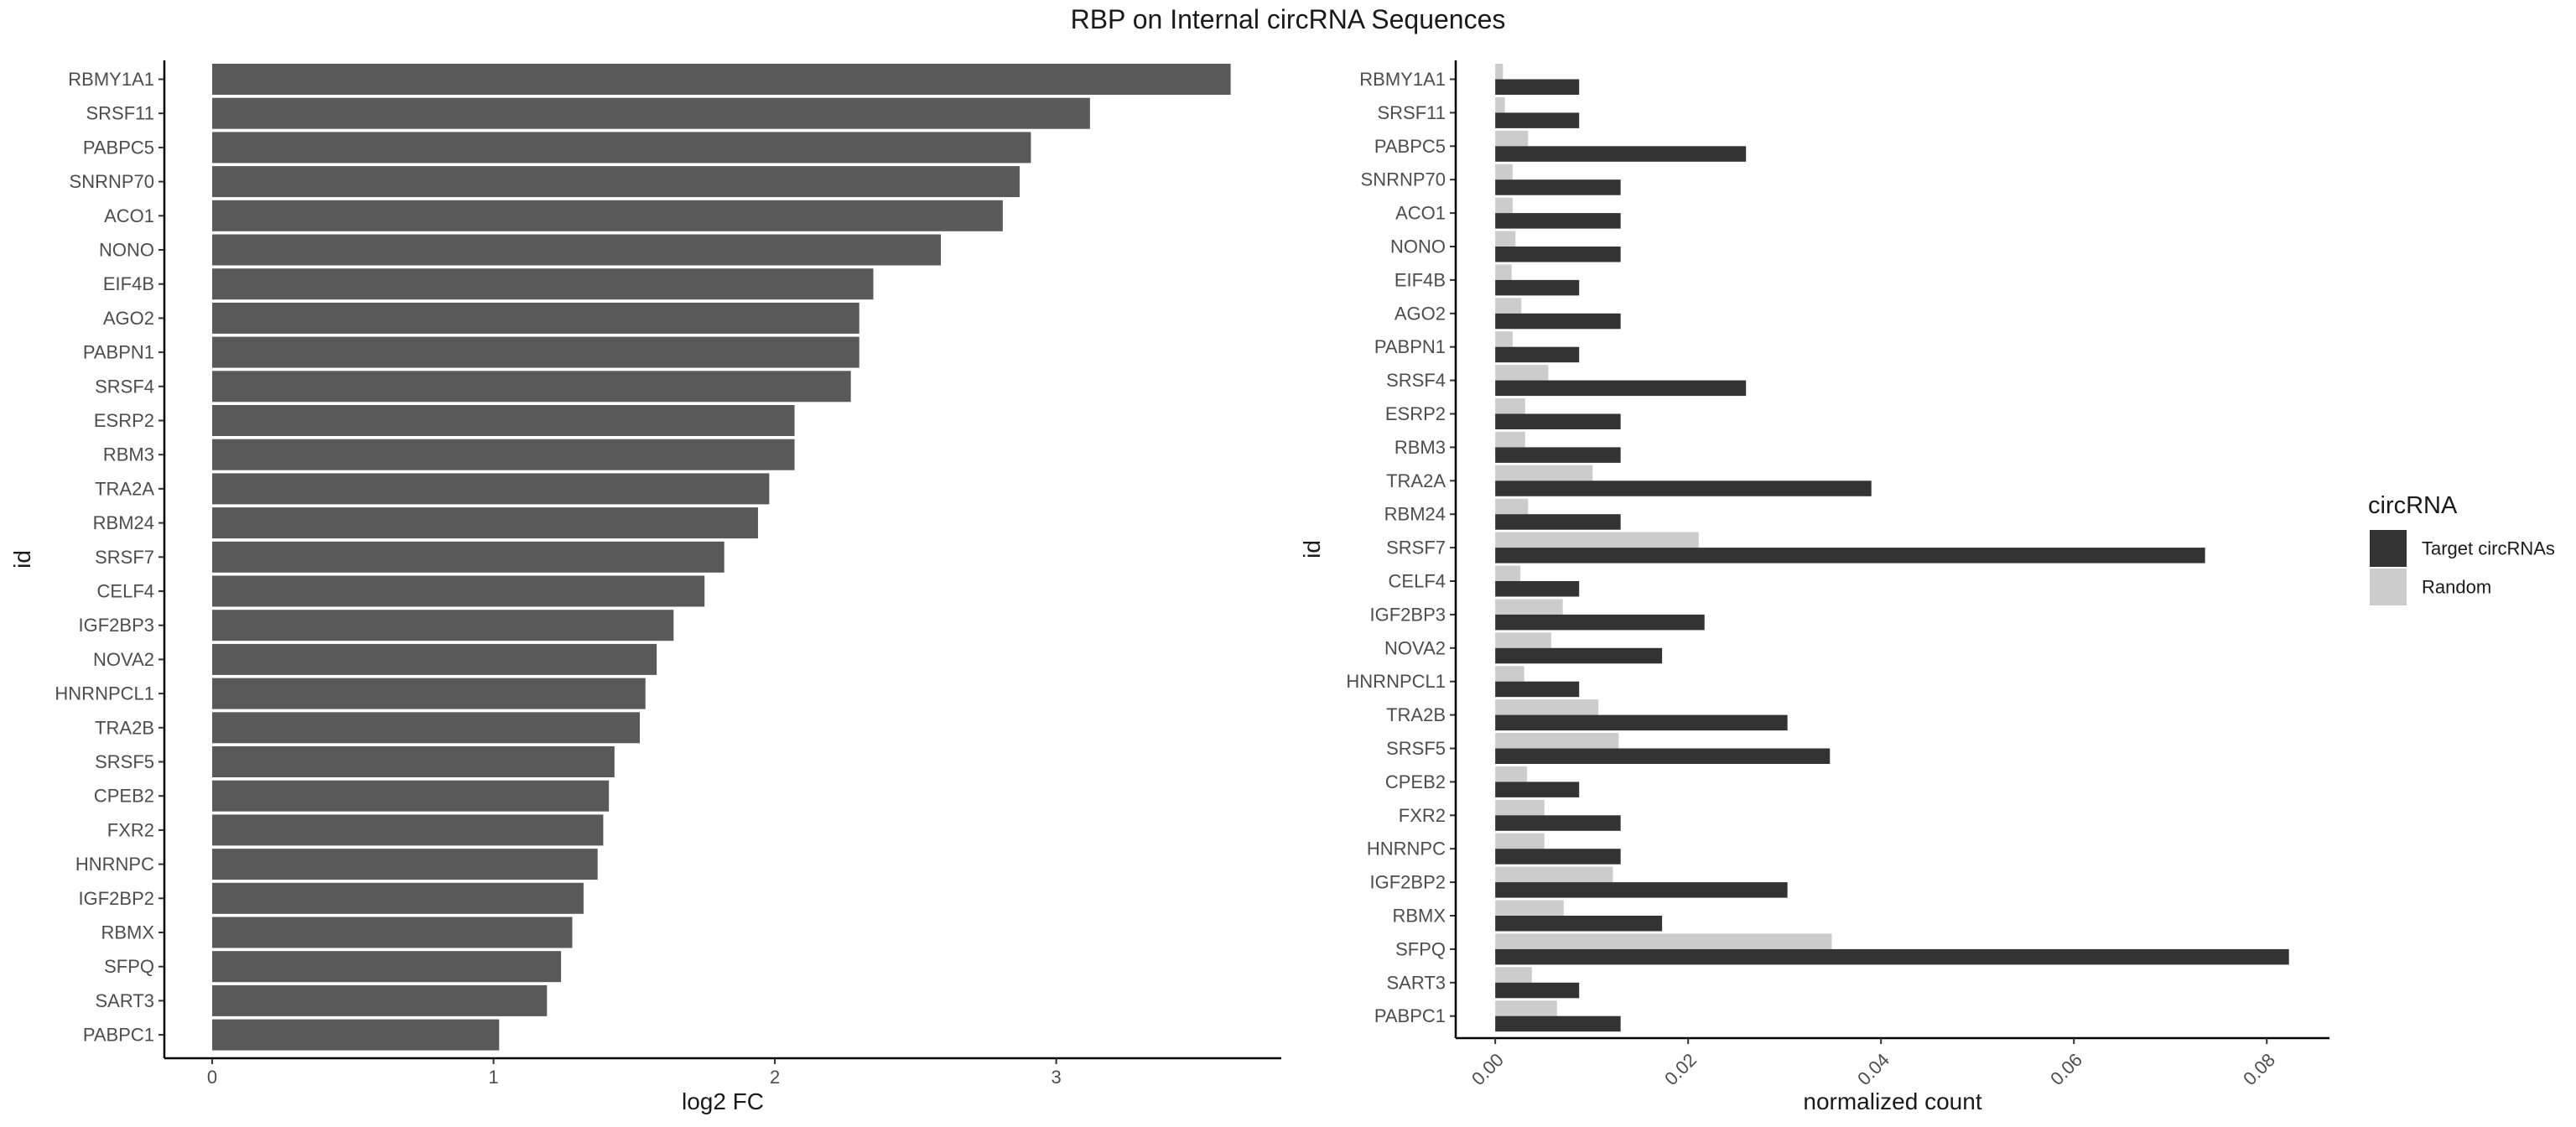 The height and width of the screenshot is (1127, 2576). What do you see at coordinates (1558, 221) in the screenshot?
I see `bar-target-aco1` at bounding box center [1558, 221].